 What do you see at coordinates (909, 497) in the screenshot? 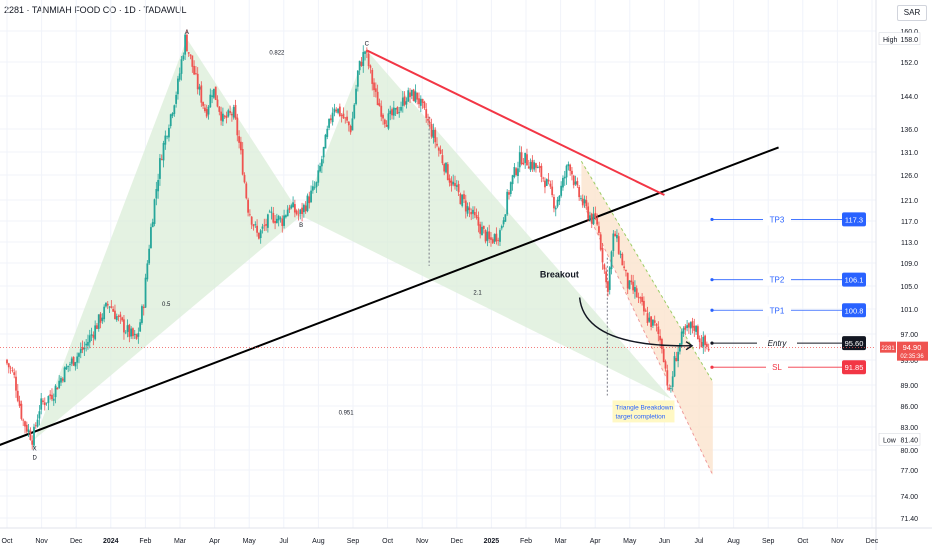
I see `y-tick-label: 74.00` at bounding box center [909, 497].